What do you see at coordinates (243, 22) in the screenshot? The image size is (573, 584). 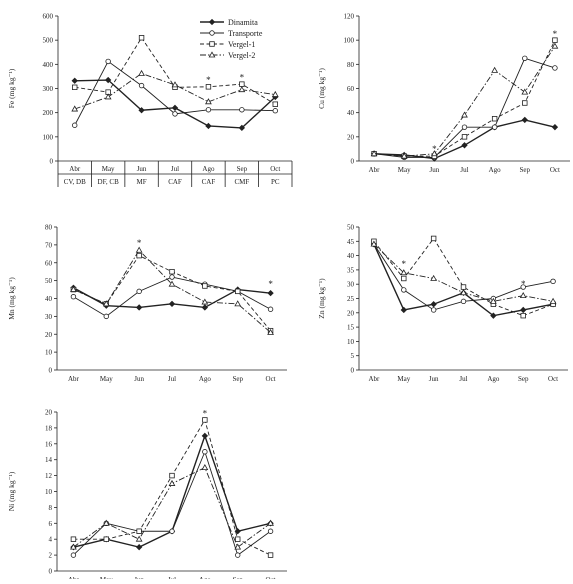 I see `legend-label: Dinamita` at bounding box center [243, 22].